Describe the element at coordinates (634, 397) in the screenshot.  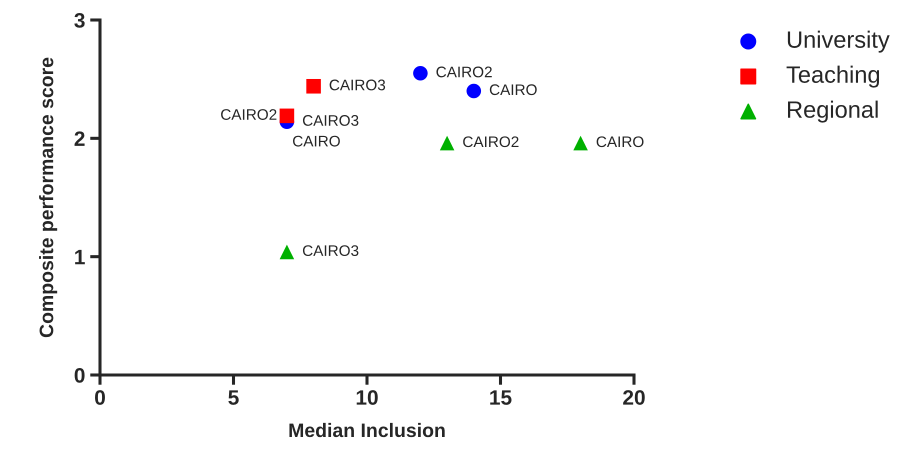
I see `x-tick-label: 20` at that location.